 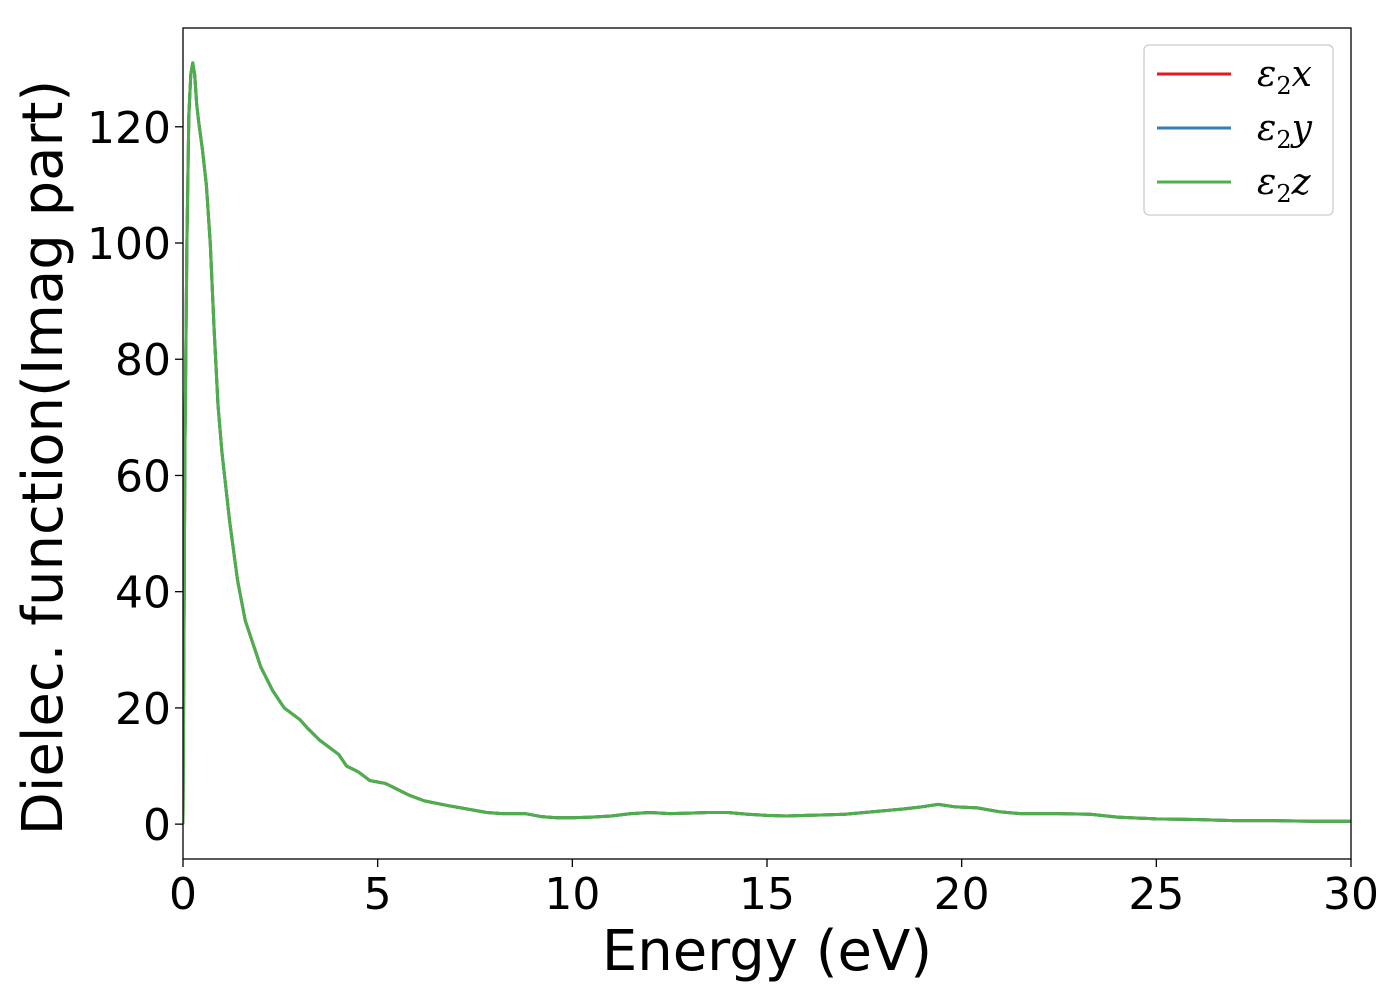 I want to click on y-tick-label: 120, so click(x=129, y=128).